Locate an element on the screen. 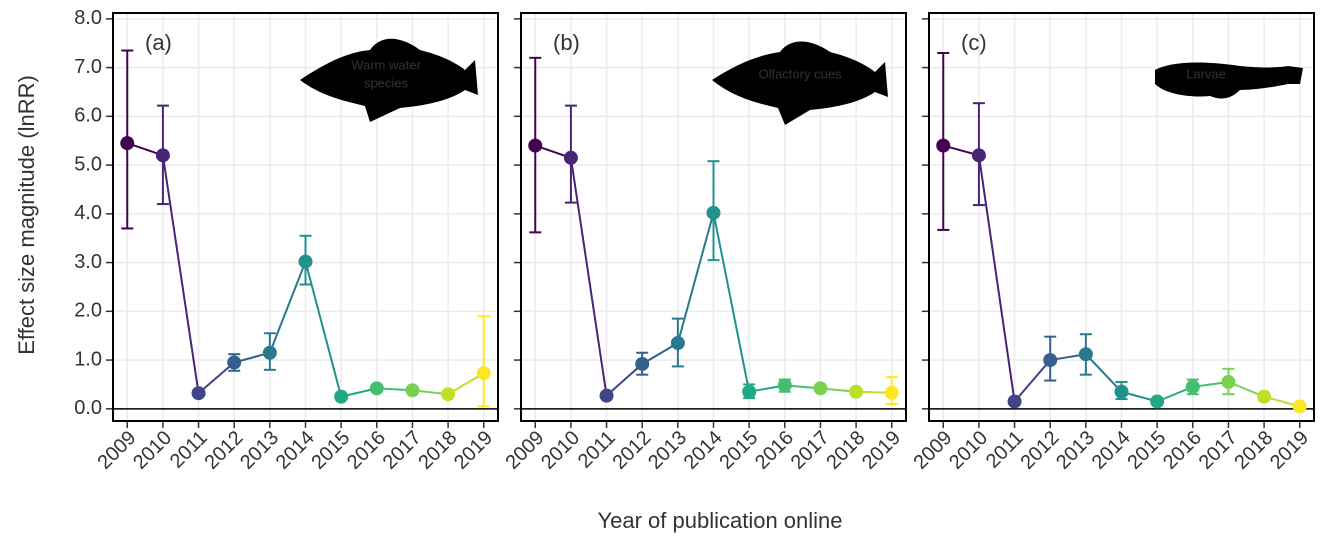  y-tick-label: 4.0 is located at coordinates (88, 213).